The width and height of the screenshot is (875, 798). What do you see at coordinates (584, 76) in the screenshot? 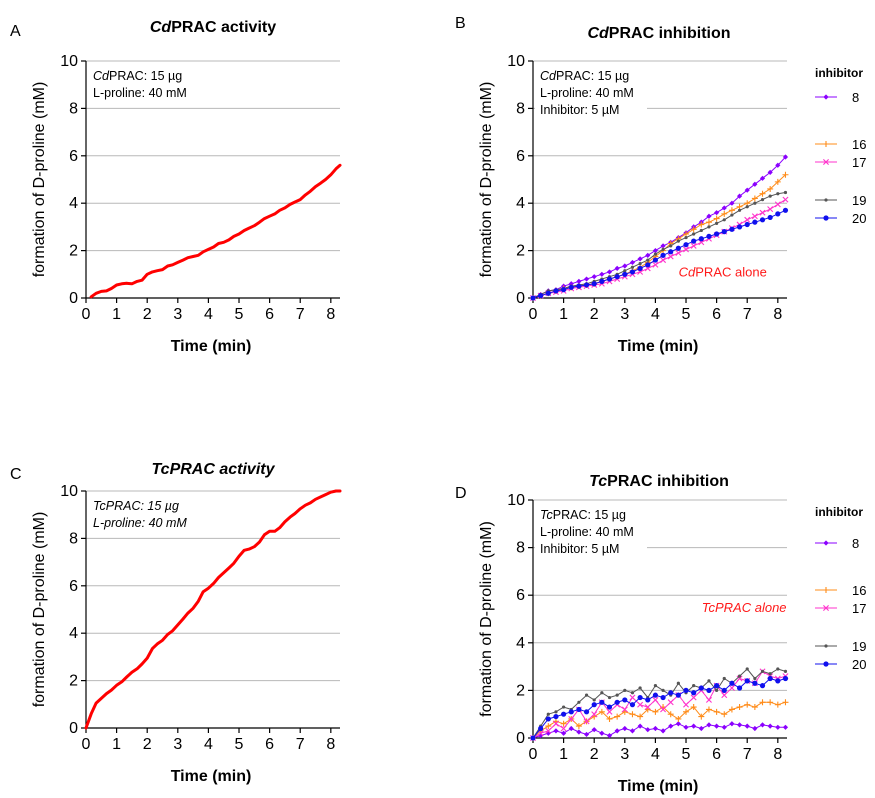
I see `info-line: CdPRAC: 15 µg` at bounding box center [584, 76].